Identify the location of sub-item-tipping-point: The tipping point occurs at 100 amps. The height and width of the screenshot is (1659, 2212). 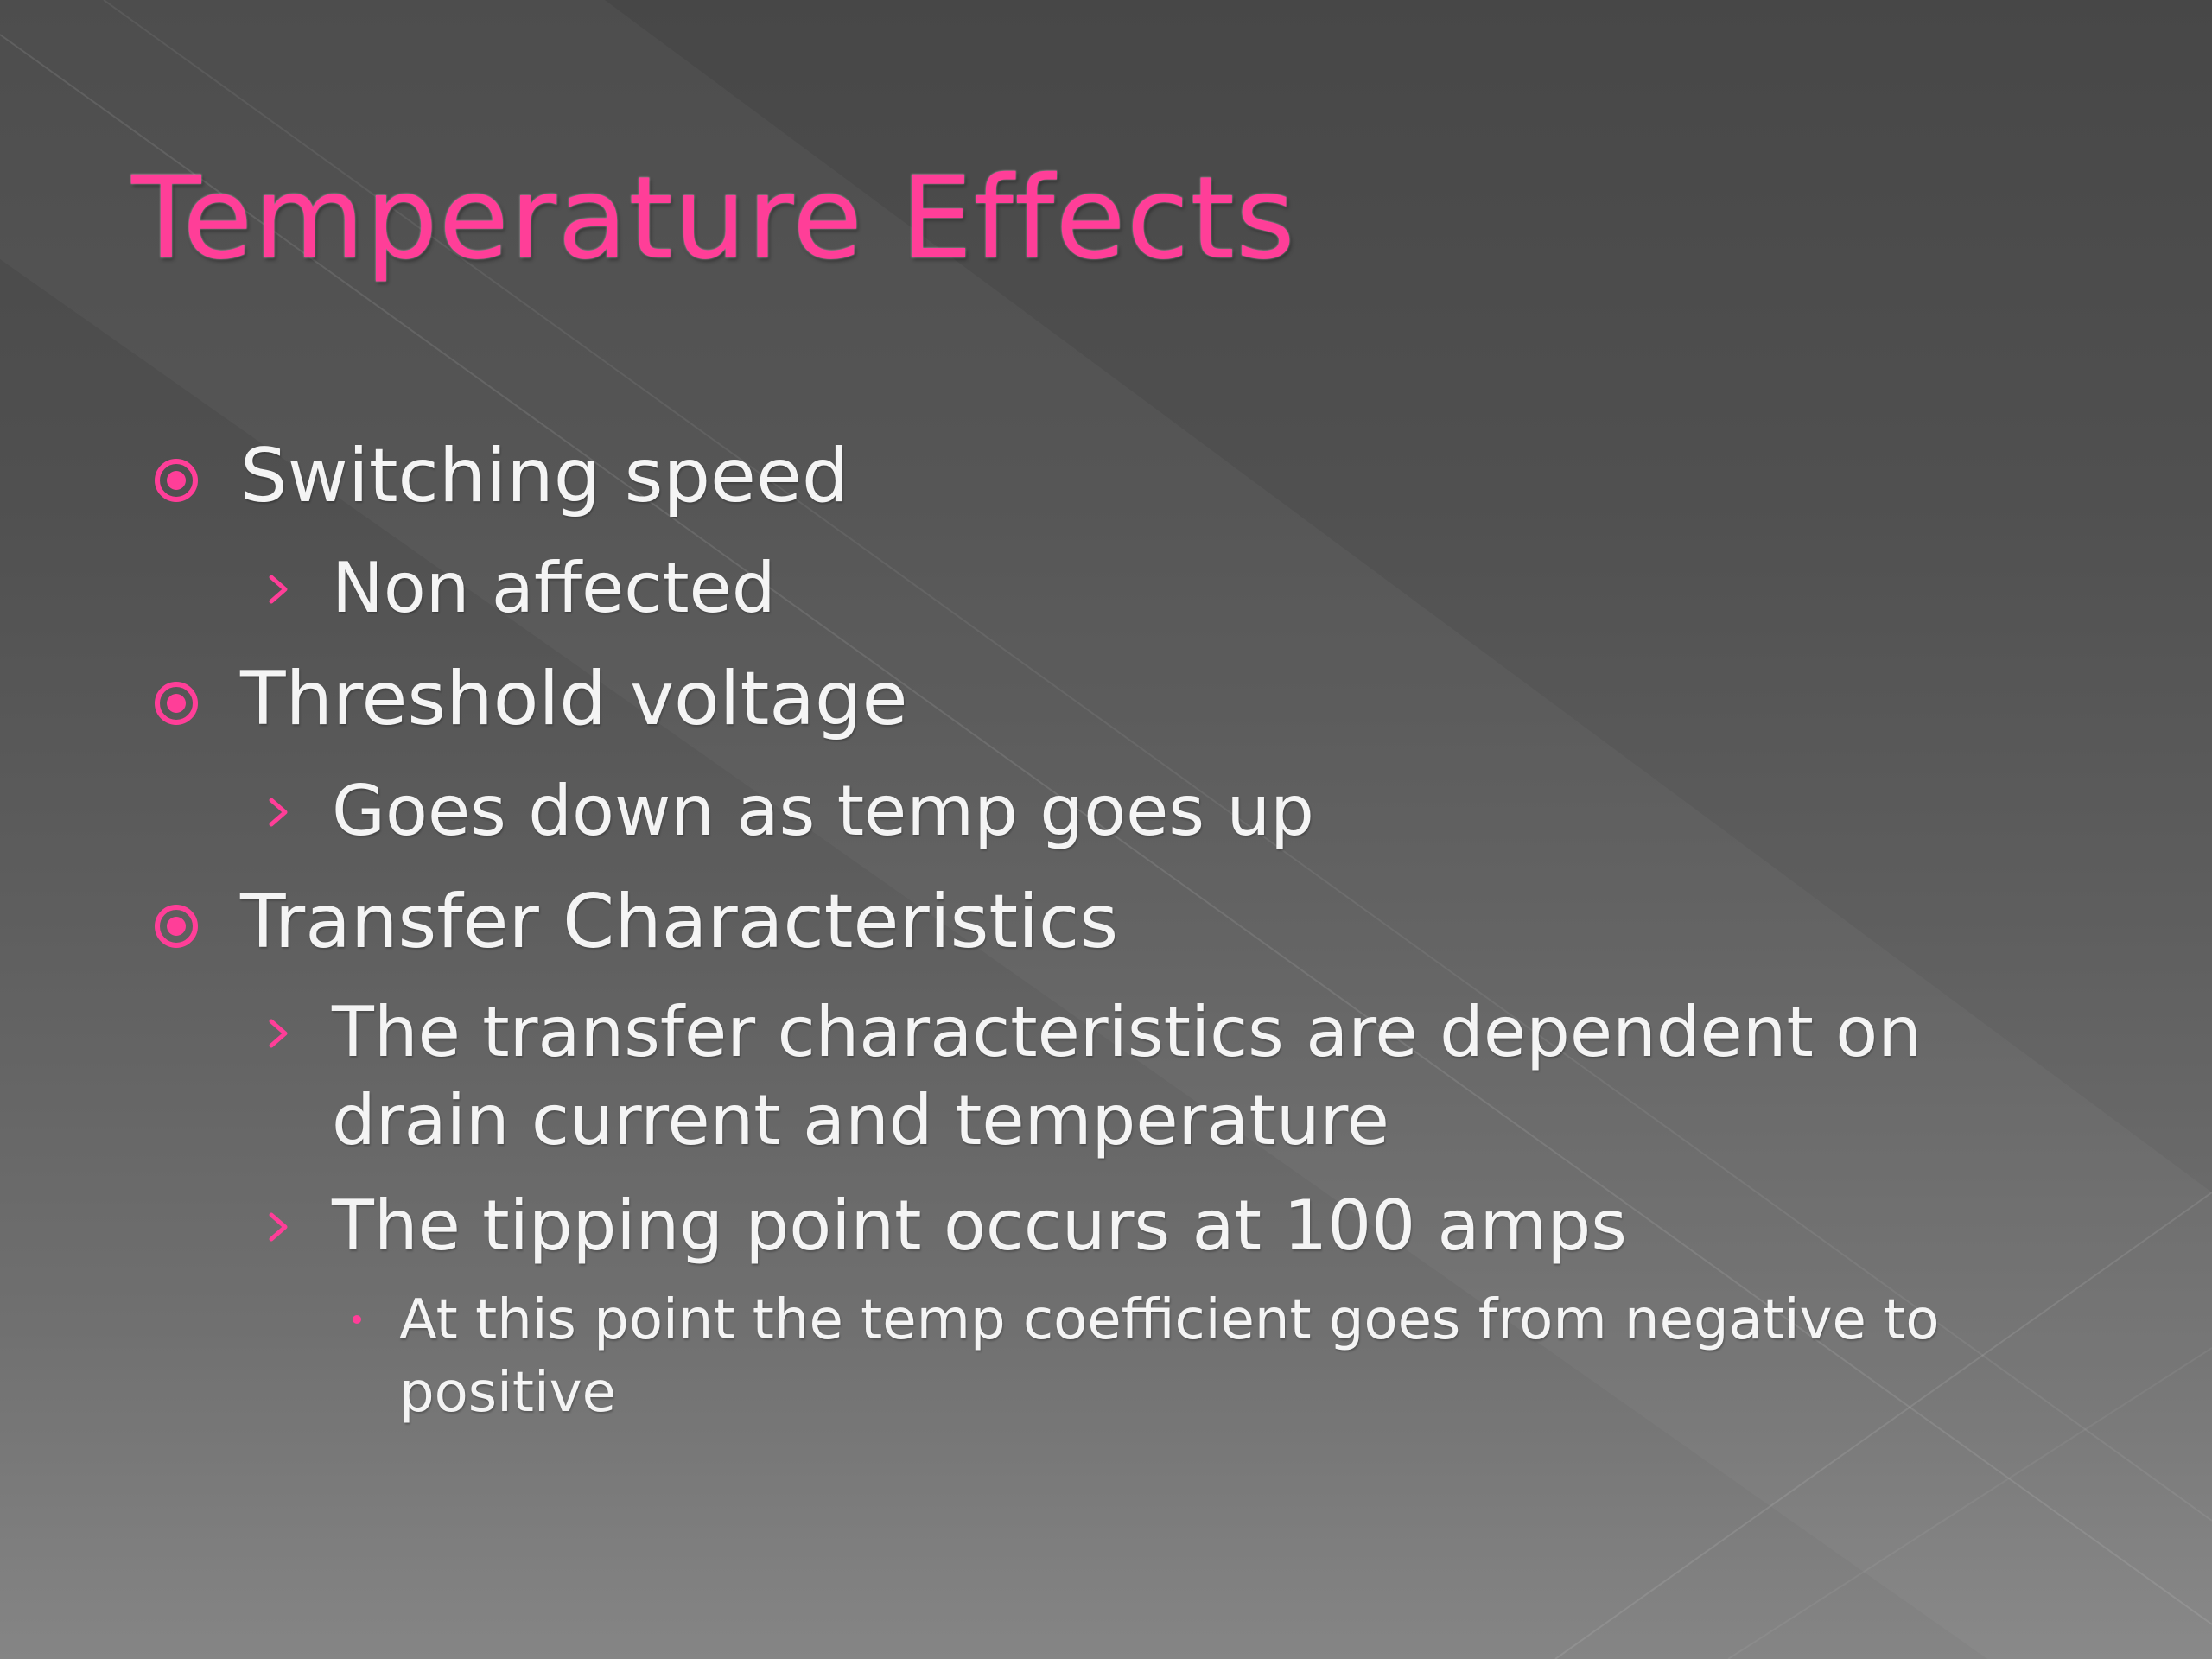
(979, 1225).